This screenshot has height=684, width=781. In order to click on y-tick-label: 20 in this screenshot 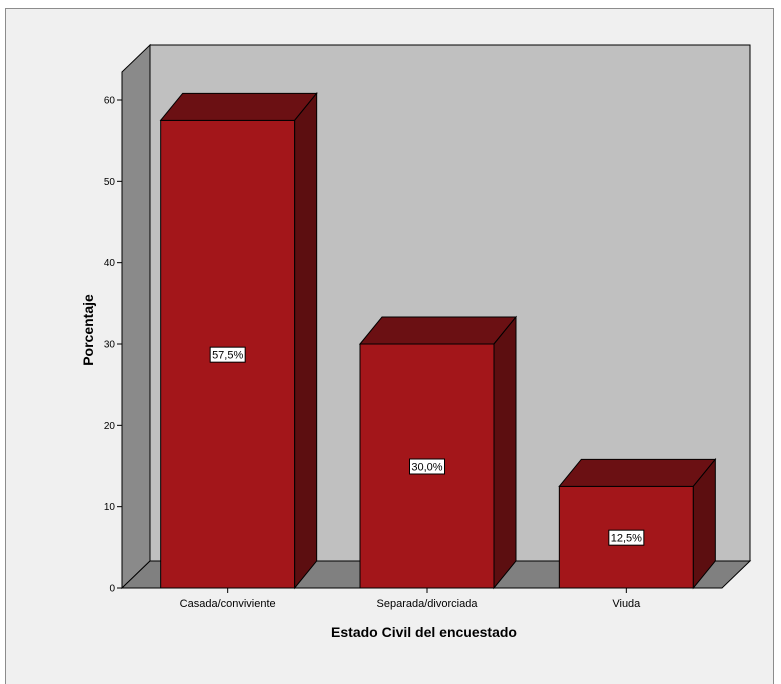, I will do `click(110, 426)`.